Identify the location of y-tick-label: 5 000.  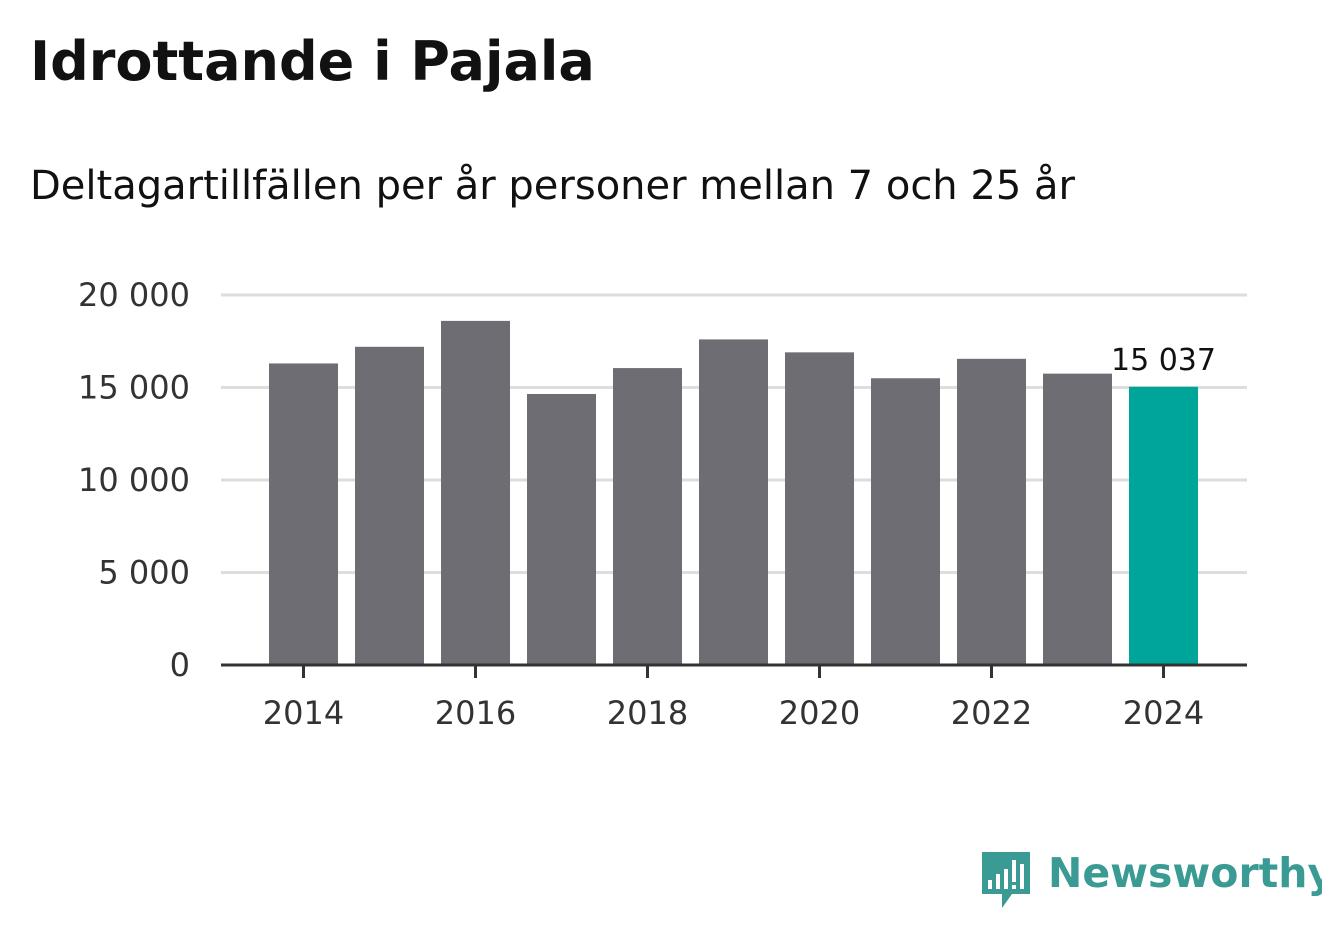
(144, 573).